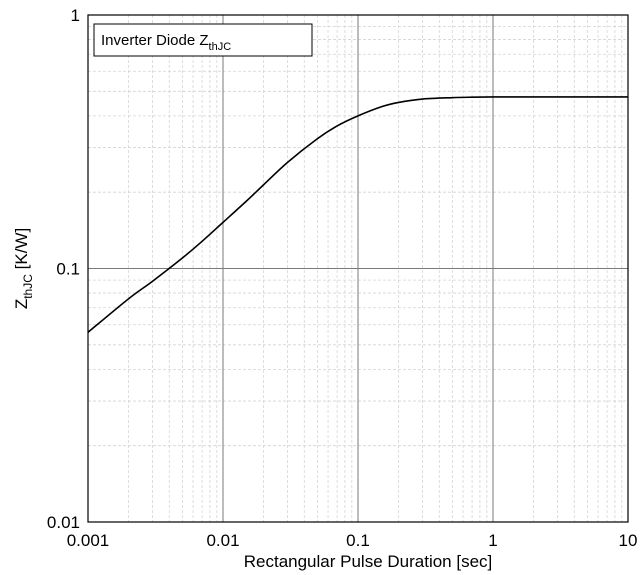 The image size is (642, 575). I want to click on x-tick-labels: 0.001 0.01 0.1 1 10, so click(352, 540).